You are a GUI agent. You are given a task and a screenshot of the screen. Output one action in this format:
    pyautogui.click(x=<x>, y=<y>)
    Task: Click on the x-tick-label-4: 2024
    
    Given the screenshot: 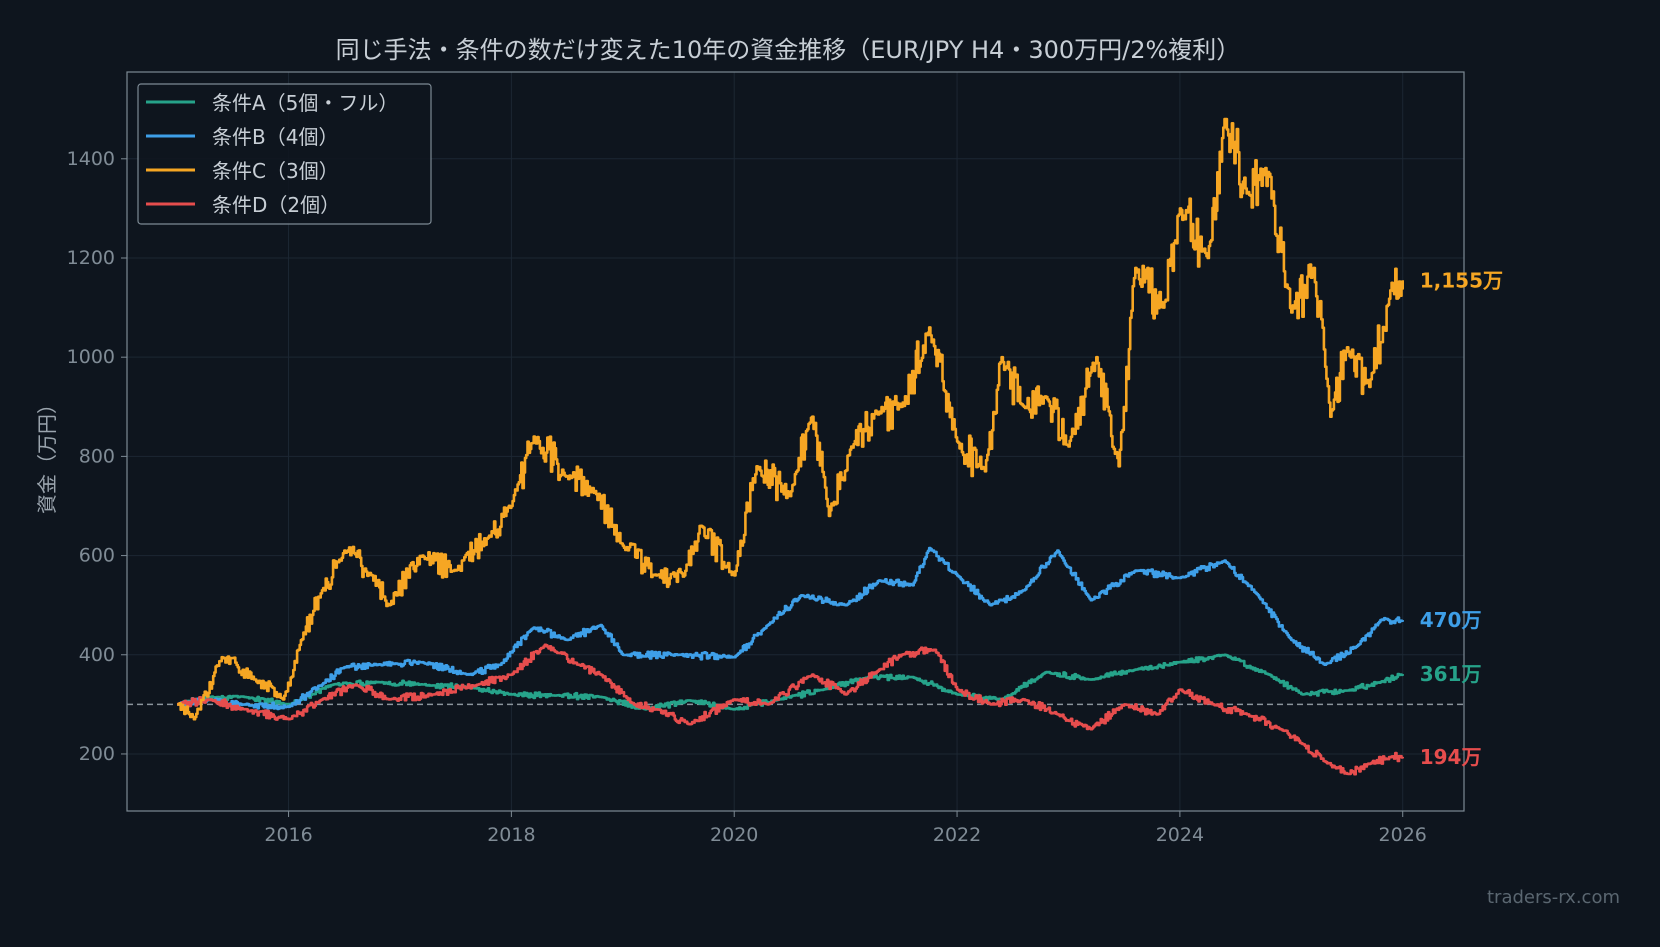 What is the action you would take?
    pyautogui.click(x=1180, y=835)
    